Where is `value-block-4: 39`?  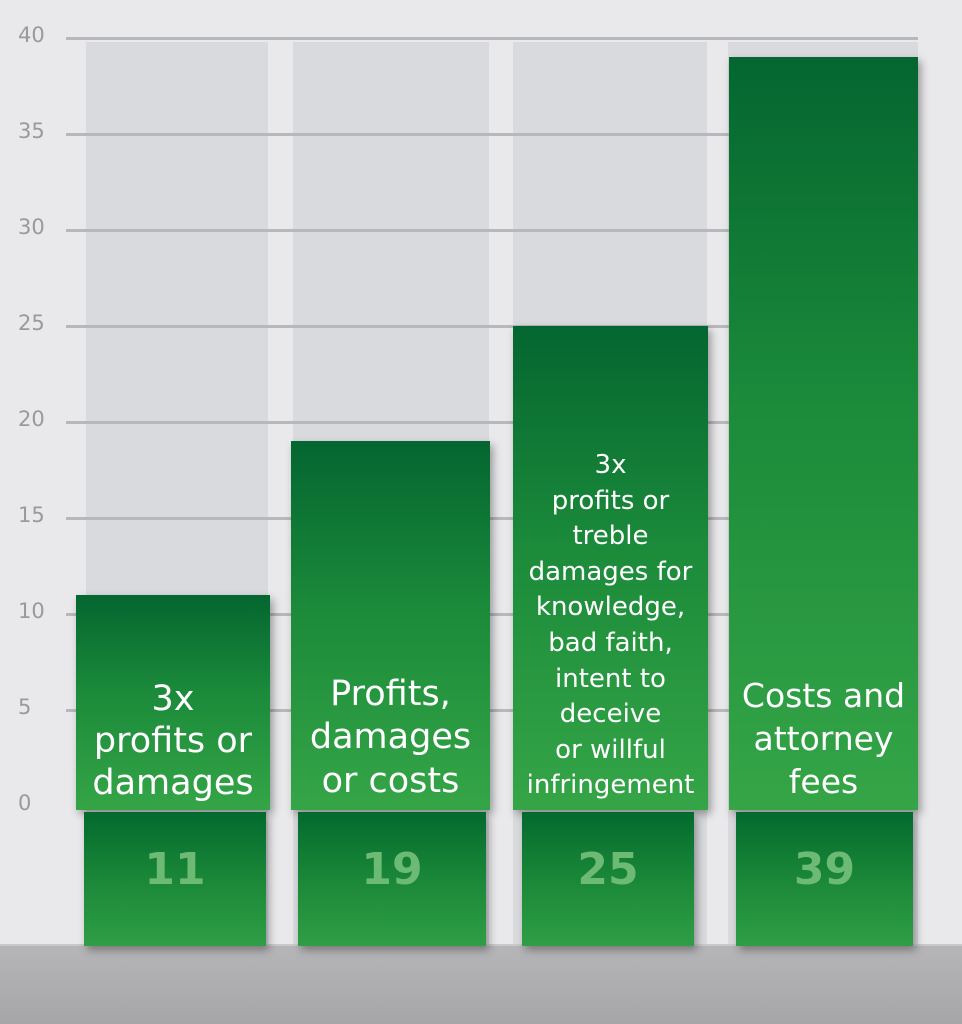 value-block-4: 39 is located at coordinates (824, 879).